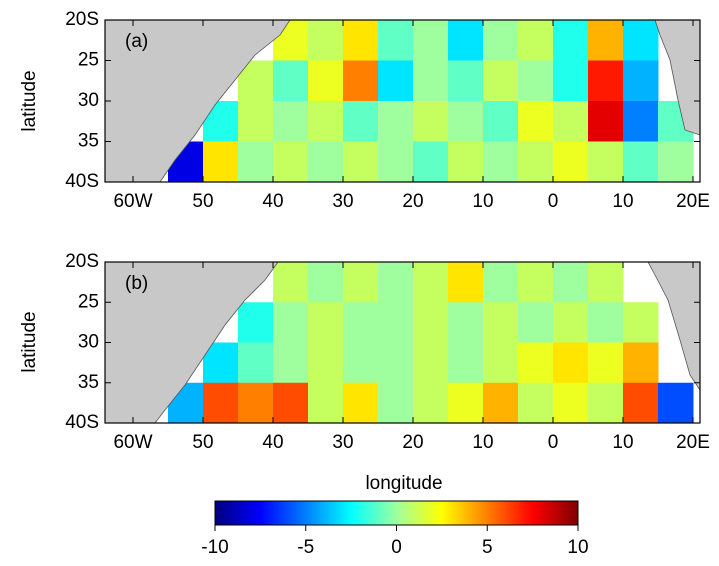  Describe the element at coordinates (136, 41) in the screenshot. I see `panel-label: (a)` at that location.